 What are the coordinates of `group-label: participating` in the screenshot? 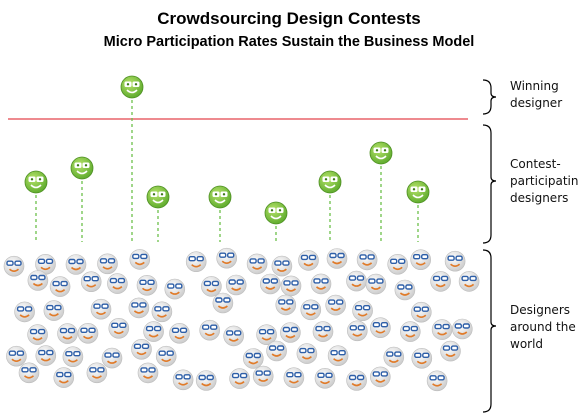 It's located at (544, 181).